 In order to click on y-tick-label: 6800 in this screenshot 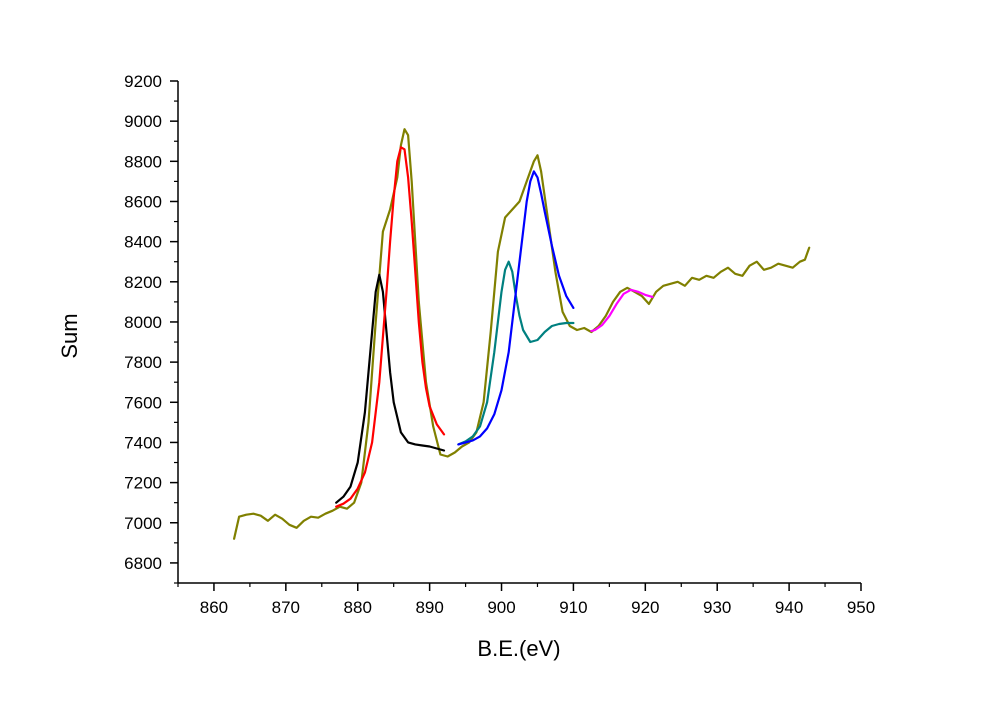, I will do `click(143, 563)`.